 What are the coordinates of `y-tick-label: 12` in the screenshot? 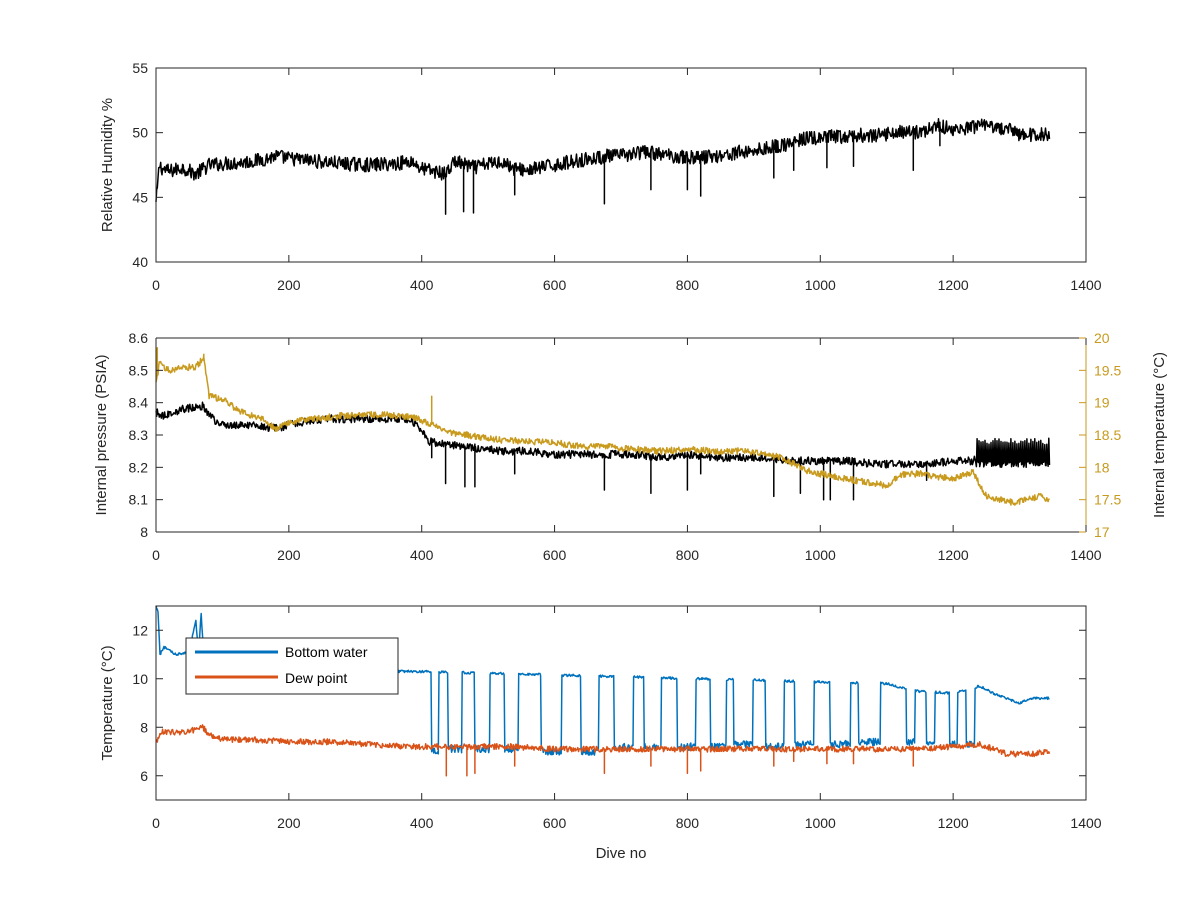 It's located at (140, 630).